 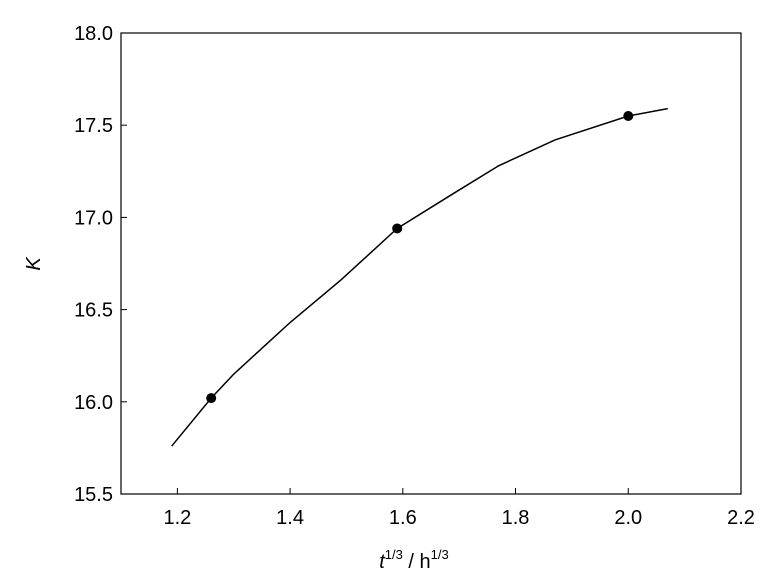 What do you see at coordinates (93, 126) in the screenshot?
I see `y-tick-label: 17.5` at bounding box center [93, 126].